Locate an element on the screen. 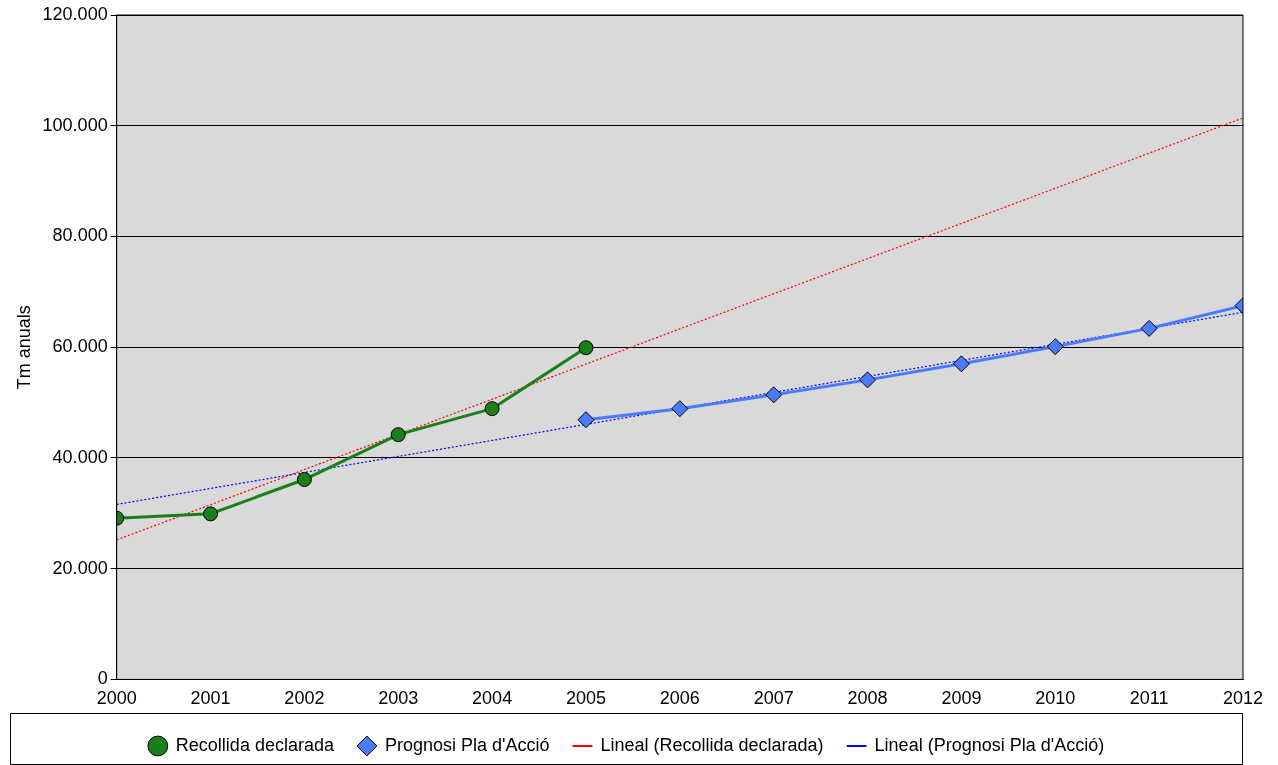 The height and width of the screenshot is (765, 1278). x-tick-label: 2000 is located at coordinates (116, 698).